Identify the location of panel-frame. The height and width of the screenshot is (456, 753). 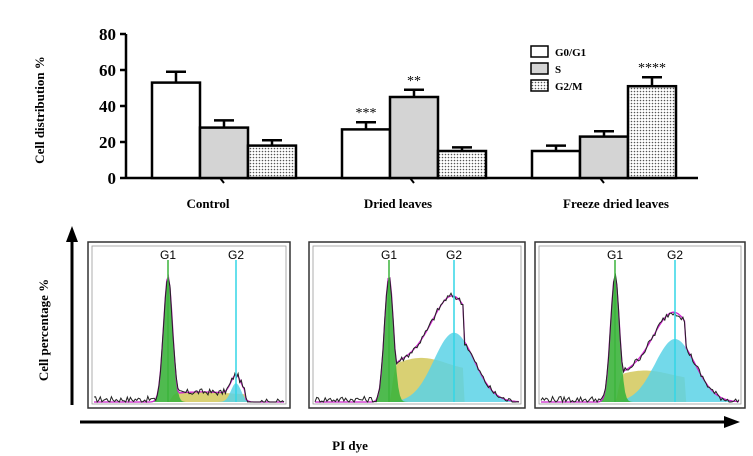
(189, 325).